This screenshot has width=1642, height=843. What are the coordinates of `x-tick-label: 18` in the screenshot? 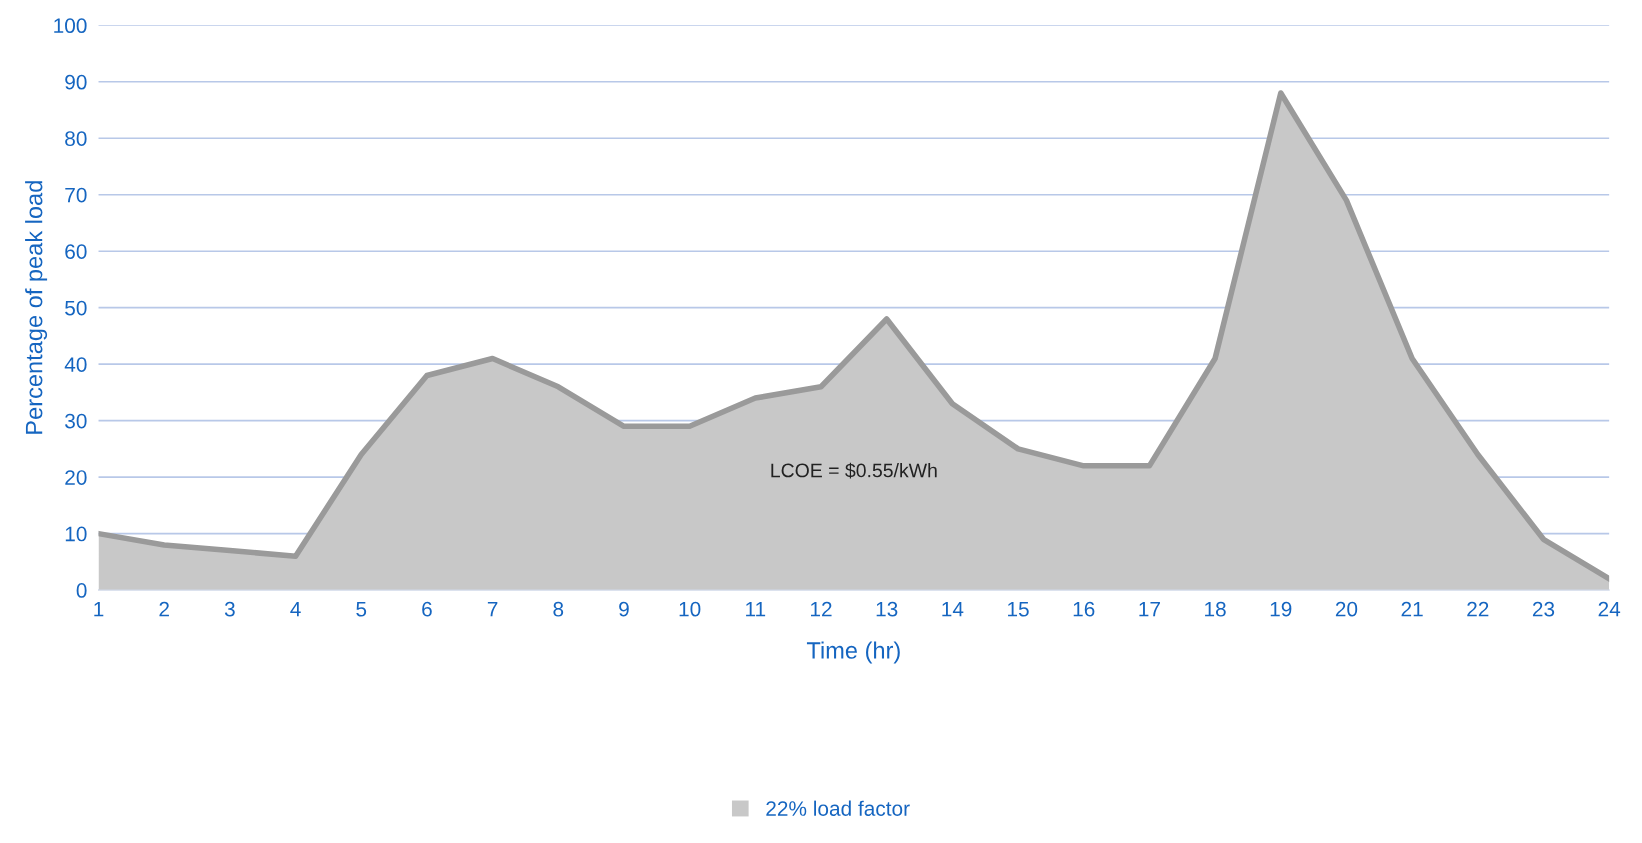 It's located at (1215, 609).